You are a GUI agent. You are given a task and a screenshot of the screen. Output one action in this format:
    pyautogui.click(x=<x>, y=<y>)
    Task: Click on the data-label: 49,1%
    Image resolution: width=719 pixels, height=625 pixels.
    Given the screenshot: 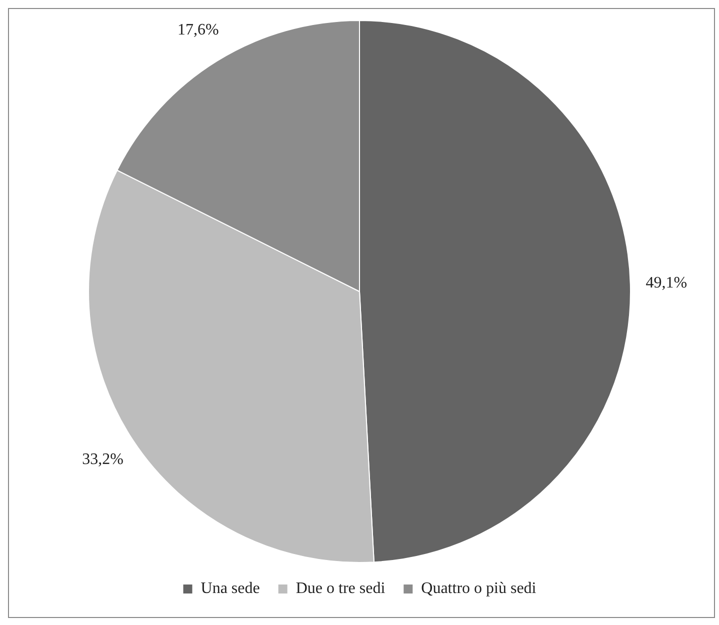 What is the action you would take?
    pyautogui.click(x=667, y=283)
    